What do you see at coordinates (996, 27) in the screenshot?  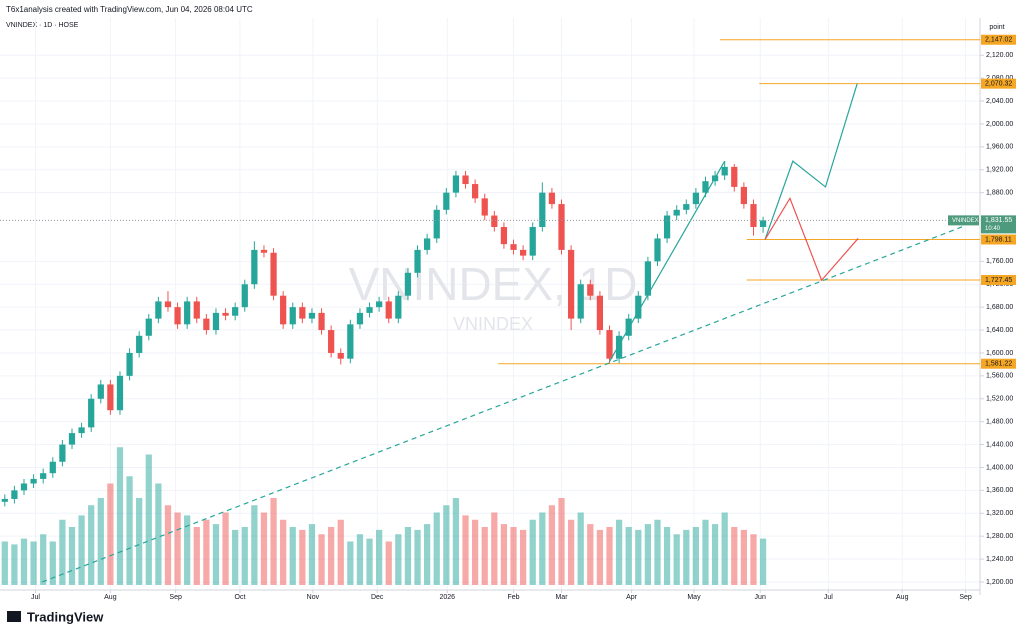 I see `axis-title: point` at bounding box center [996, 27].